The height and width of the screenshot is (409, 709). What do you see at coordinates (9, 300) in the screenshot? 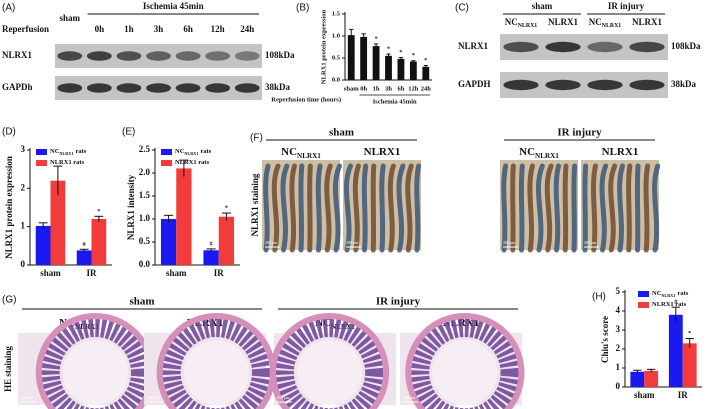
I see `panel-label: (G)` at bounding box center [9, 300].